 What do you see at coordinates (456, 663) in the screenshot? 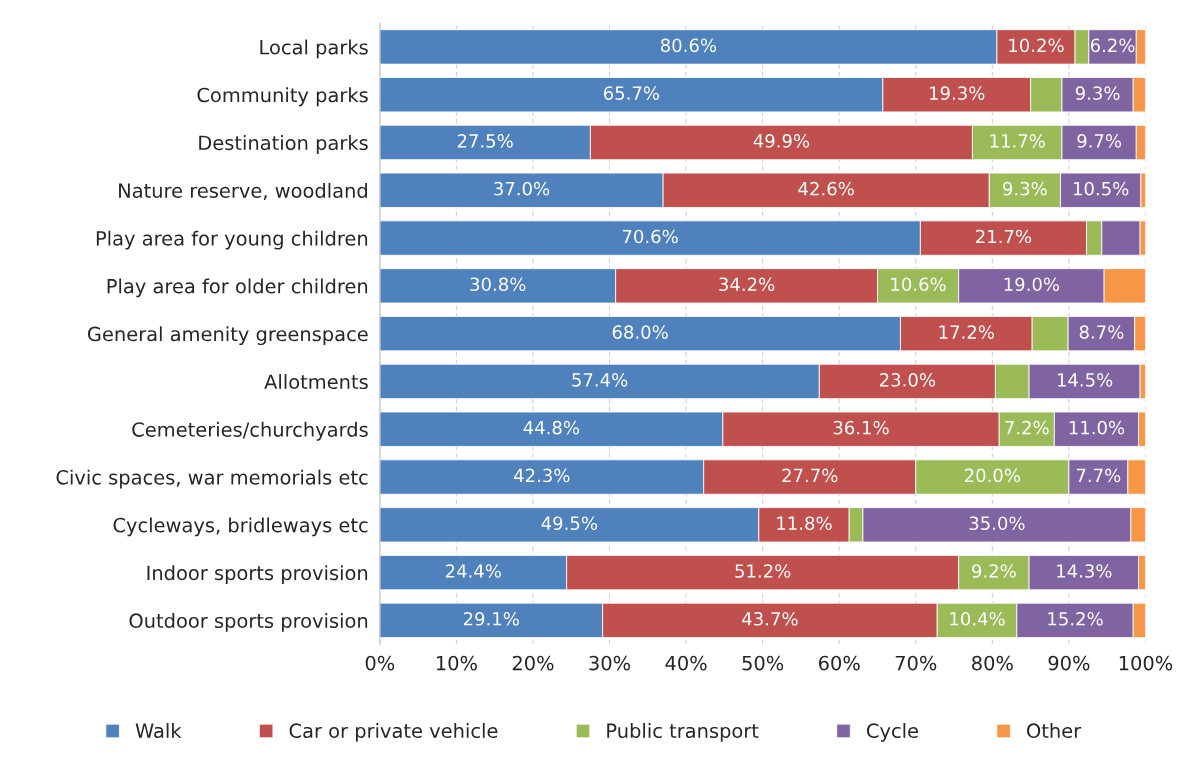
I see `x-tick-label: 10%` at bounding box center [456, 663].